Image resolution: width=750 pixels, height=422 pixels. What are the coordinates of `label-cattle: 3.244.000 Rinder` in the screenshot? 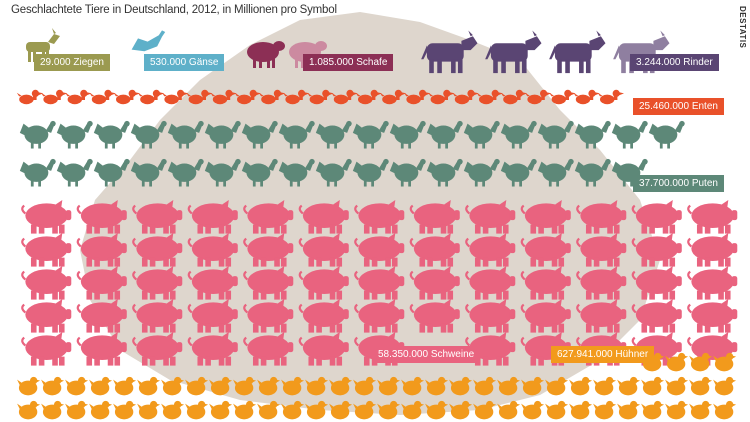 It's located at (674, 62).